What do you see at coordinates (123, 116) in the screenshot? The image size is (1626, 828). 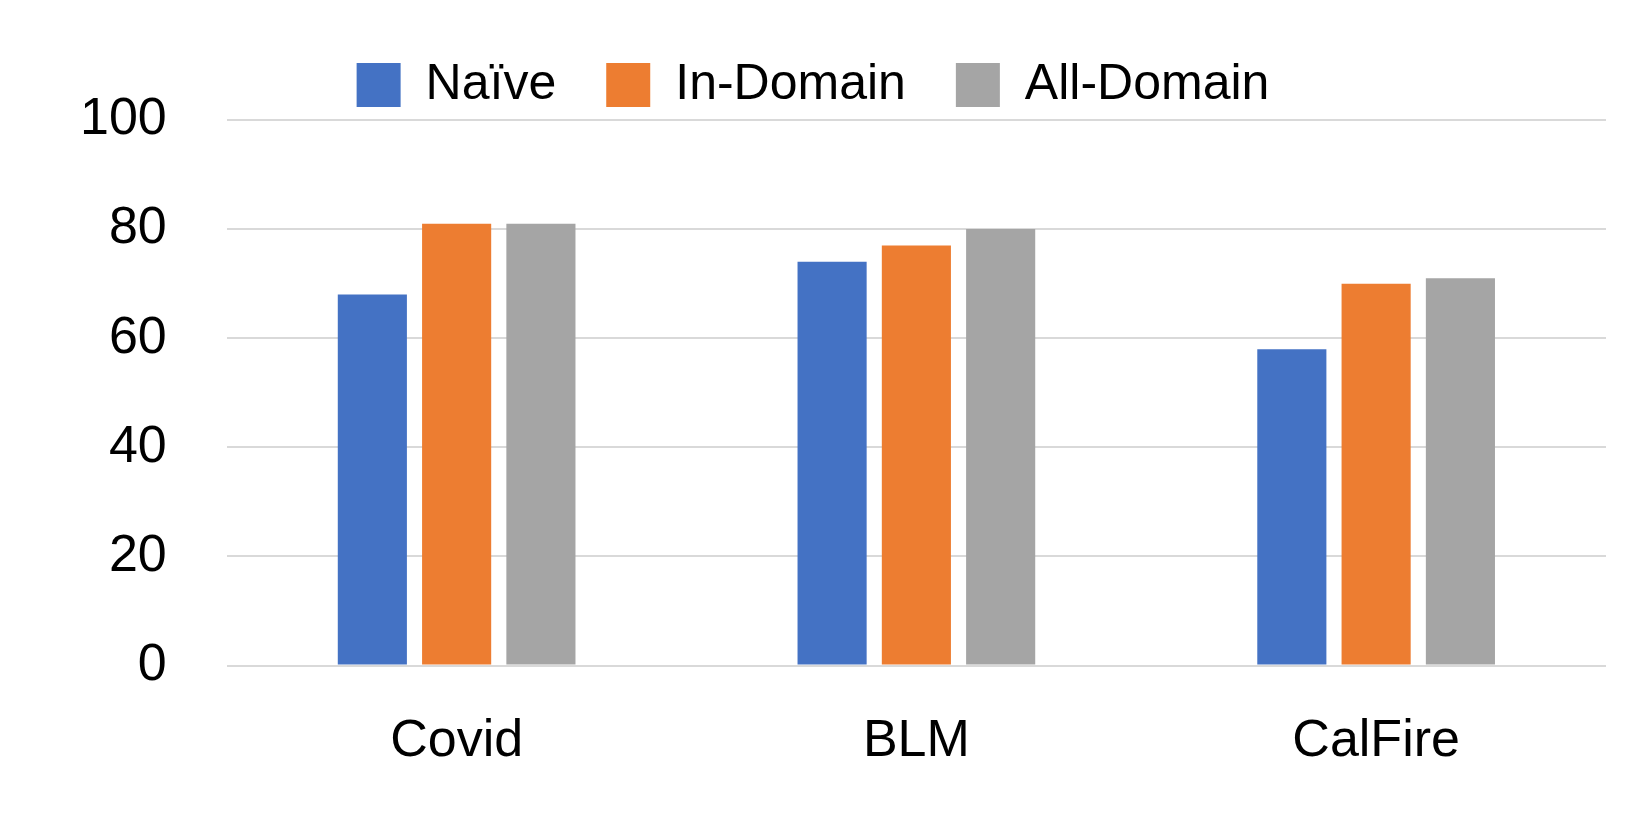 I see `y-tick-label: 100` at bounding box center [123, 116].